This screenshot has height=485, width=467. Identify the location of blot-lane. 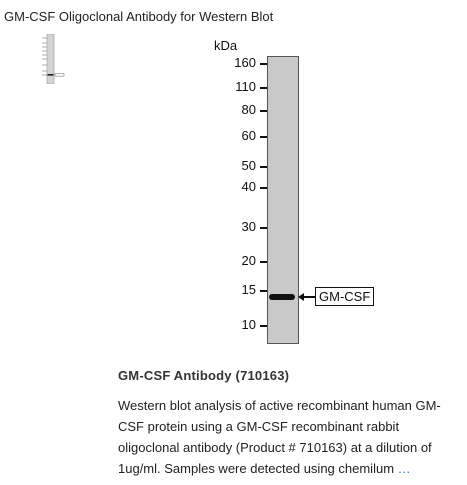
(283, 200).